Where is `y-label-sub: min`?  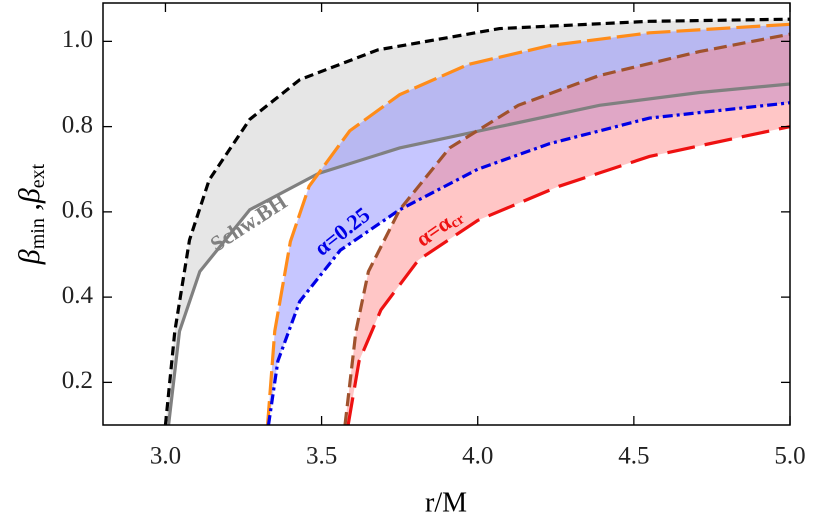 y-label-sub: min is located at coordinates (38, 233).